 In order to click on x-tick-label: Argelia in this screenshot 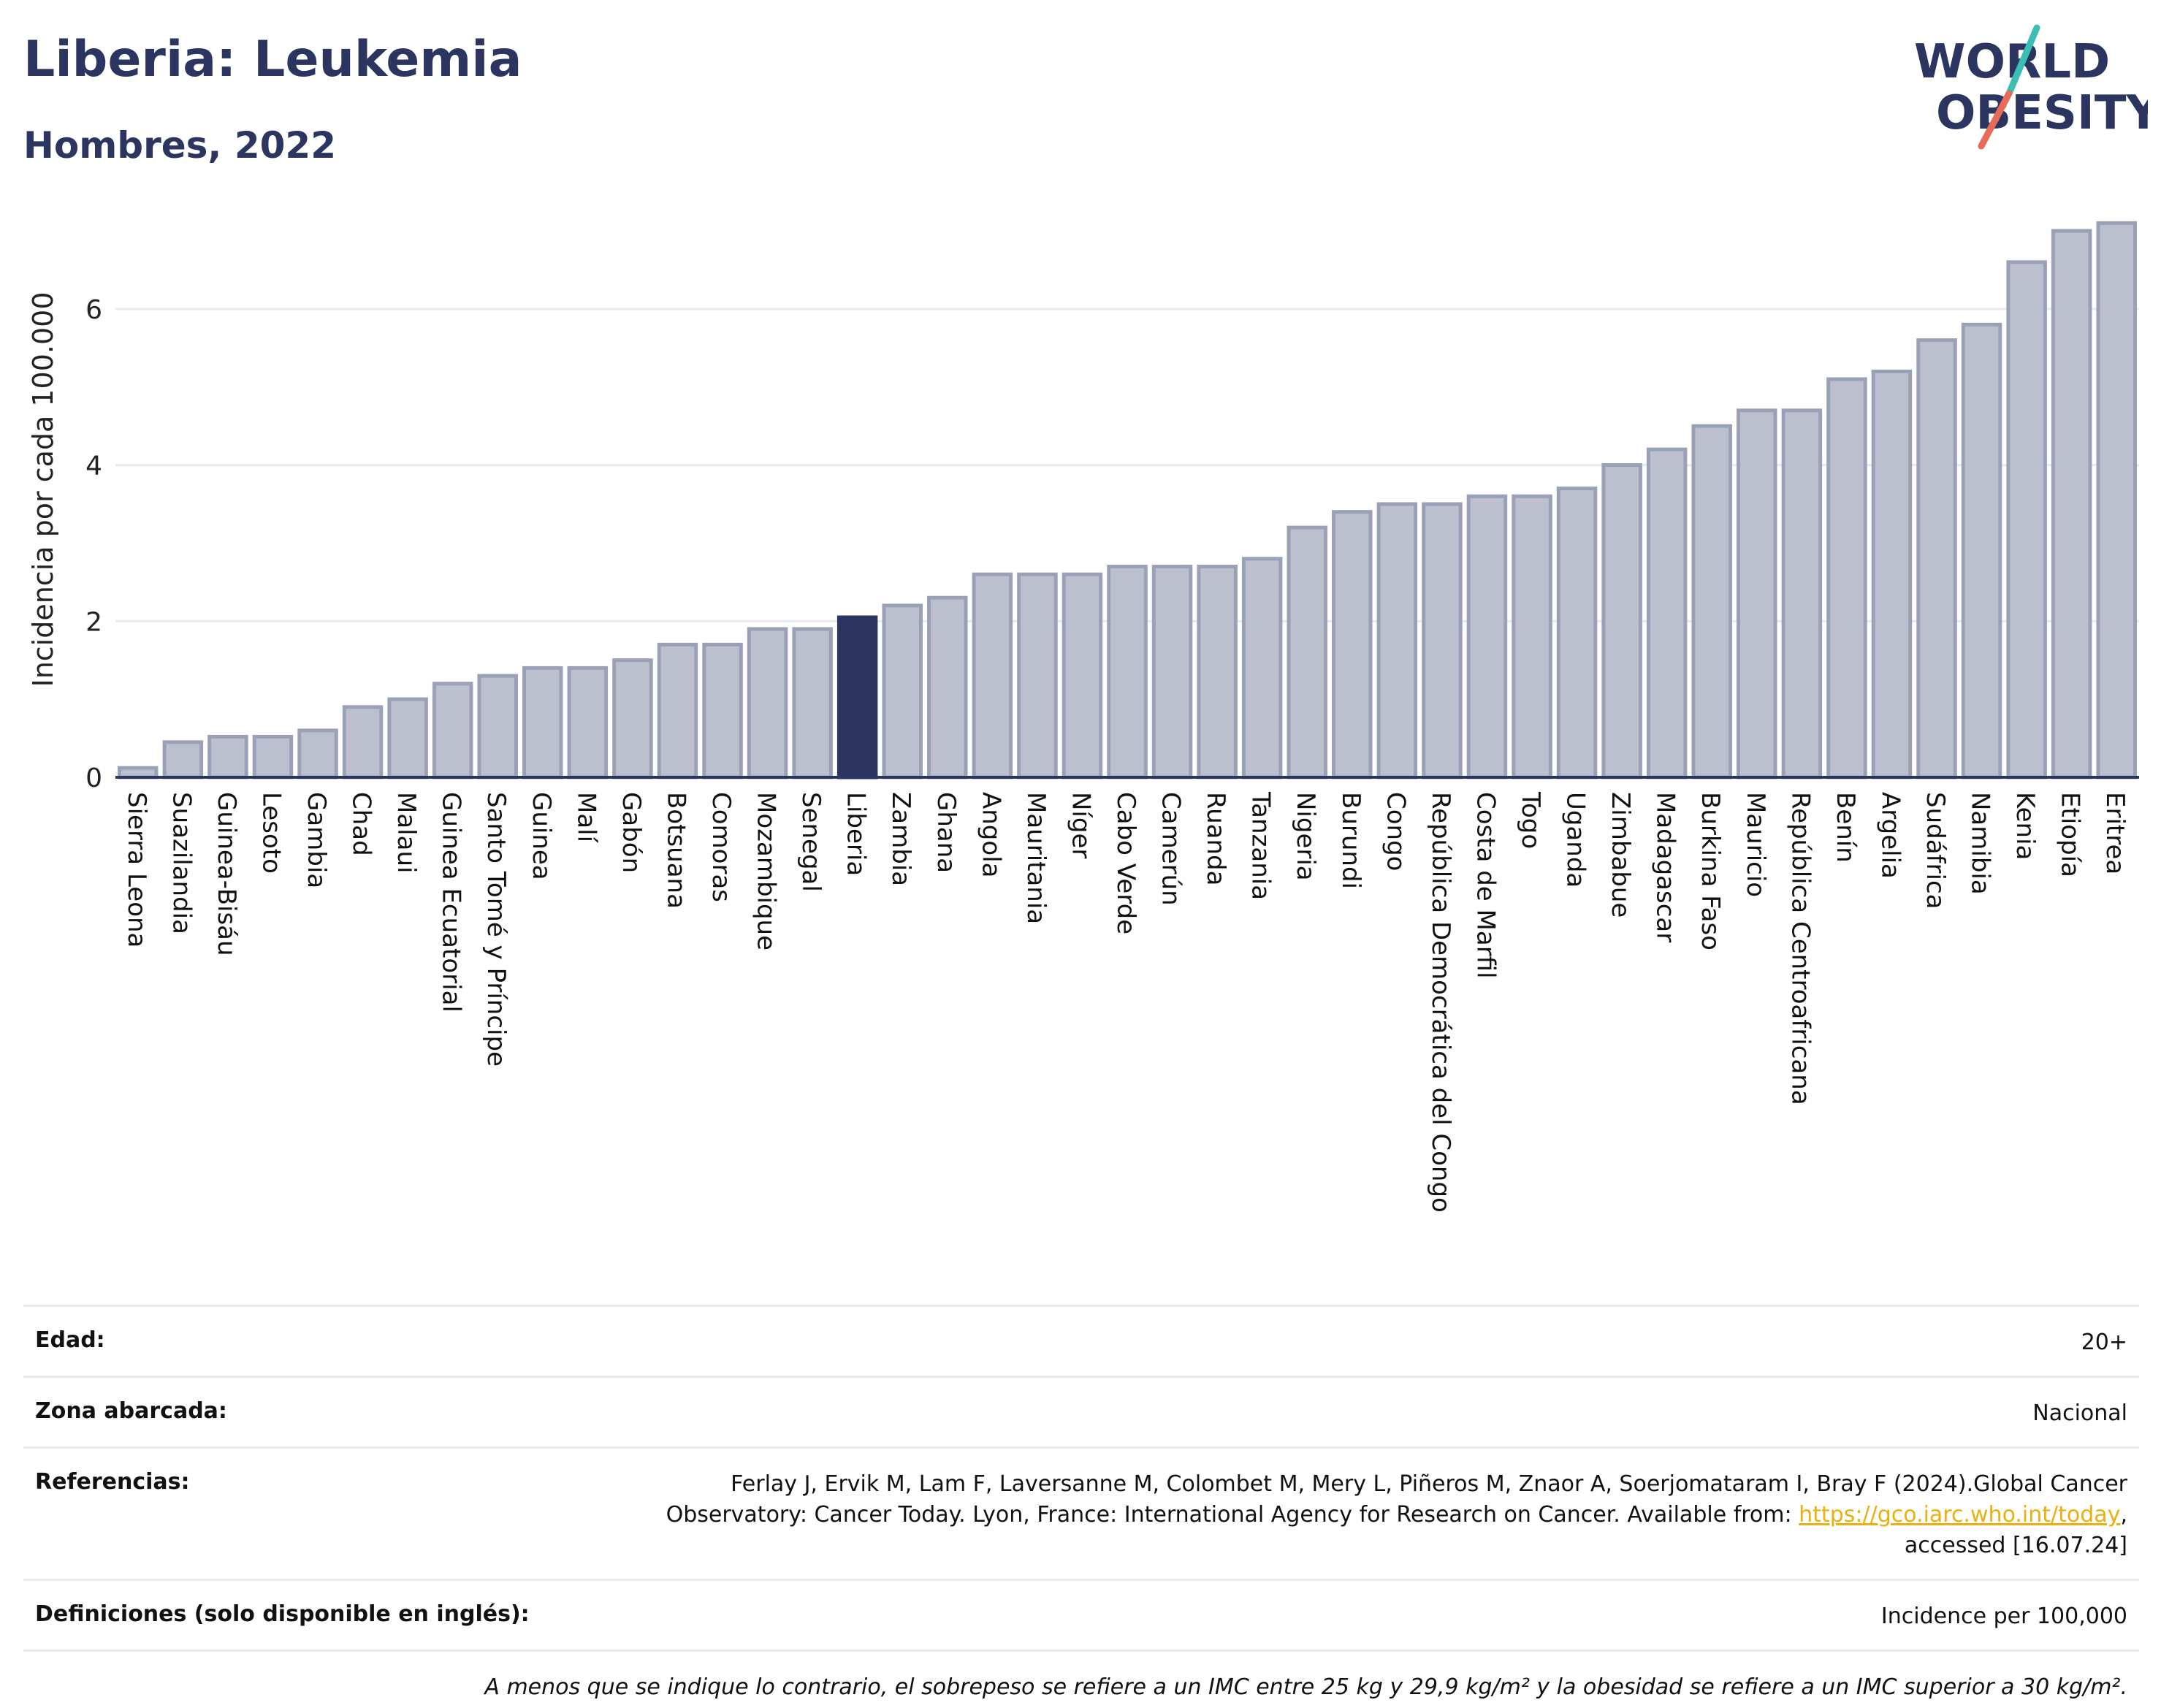, I will do `click(1890, 835)`.